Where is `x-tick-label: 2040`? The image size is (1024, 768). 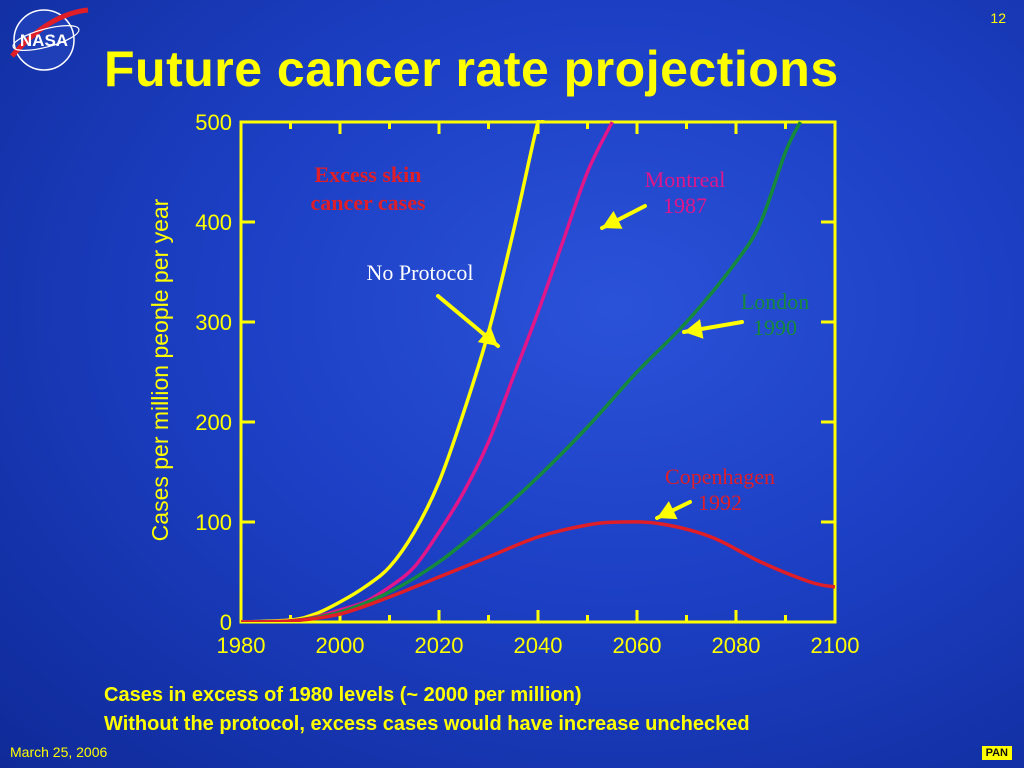 x-tick-label: 2040 is located at coordinates (538, 645).